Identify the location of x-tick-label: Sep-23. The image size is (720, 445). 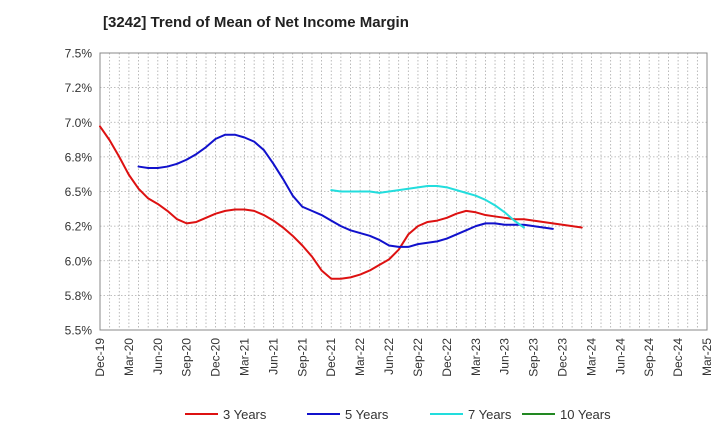
(534, 357).